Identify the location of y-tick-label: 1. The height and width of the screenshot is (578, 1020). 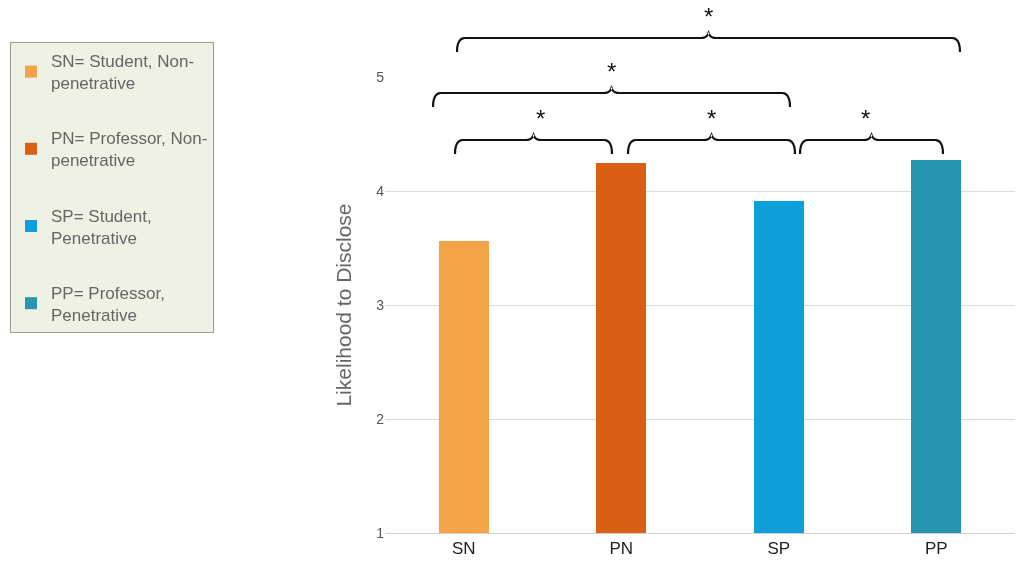
(380, 532).